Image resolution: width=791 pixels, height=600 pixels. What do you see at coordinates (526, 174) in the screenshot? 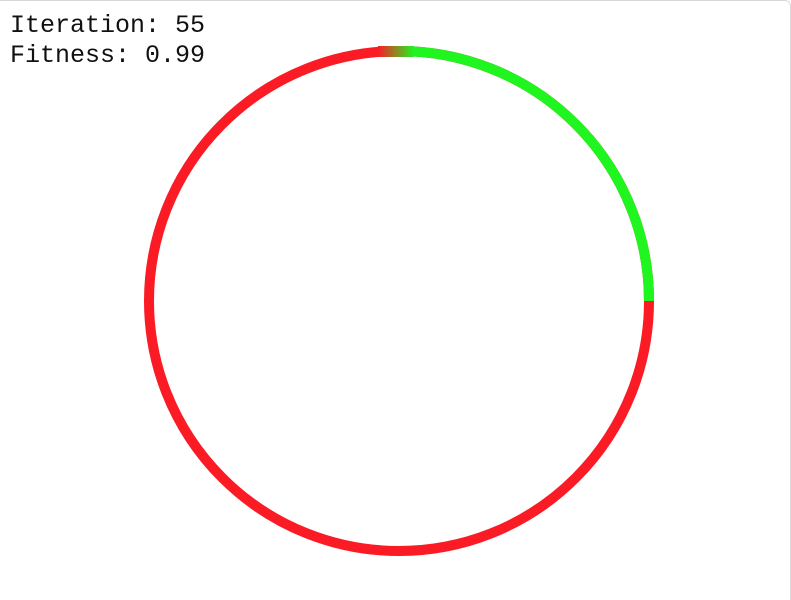
I see `ring-completed-arc` at bounding box center [526, 174].